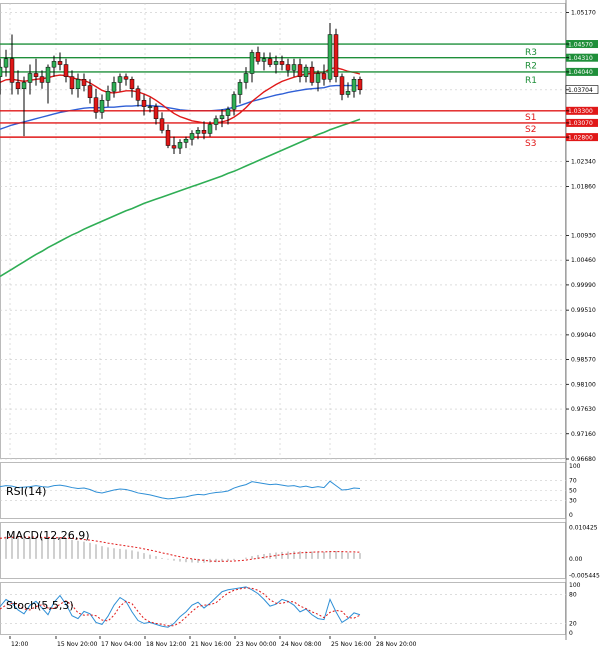 Image resolution: width=600 pixels, height=653 pixels. Describe the element at coordinates (40, 605) in the screenshot. I see `stoch-title: Stoch(5,5,3)` at that location.